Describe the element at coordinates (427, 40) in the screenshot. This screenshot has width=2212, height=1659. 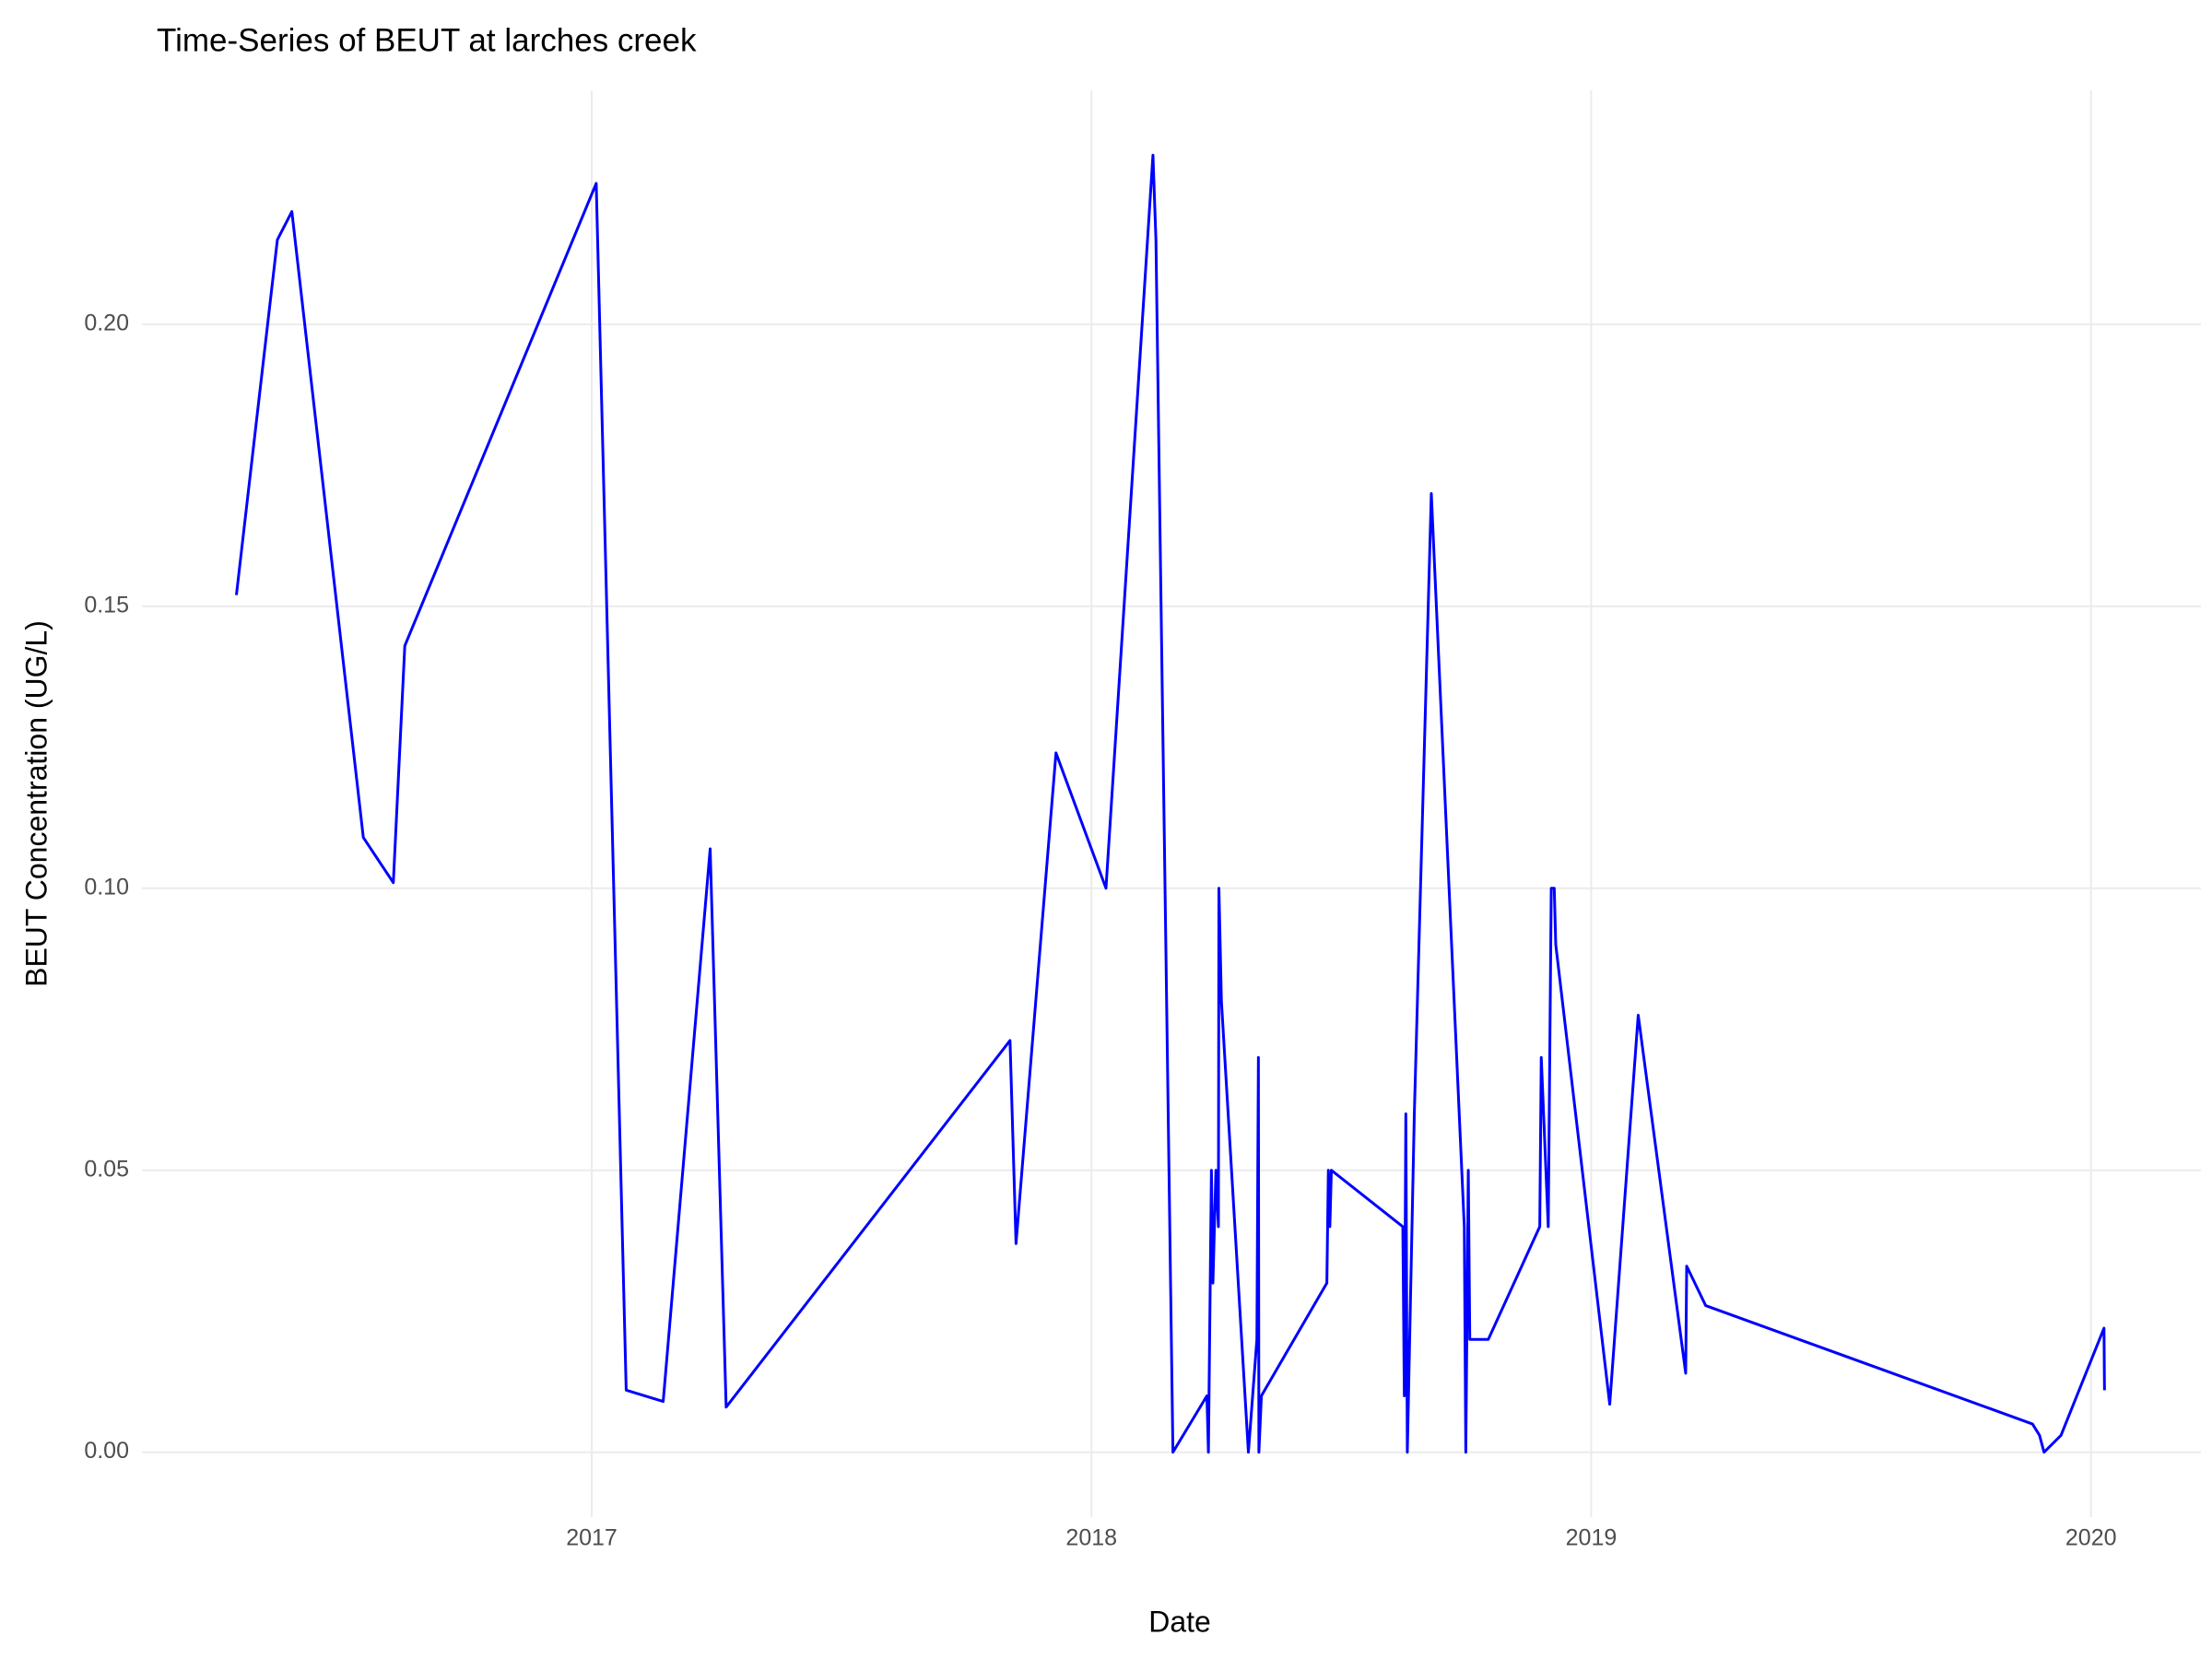
I see `chart-title: Time-Series of BEUT at larches creek` at that location.